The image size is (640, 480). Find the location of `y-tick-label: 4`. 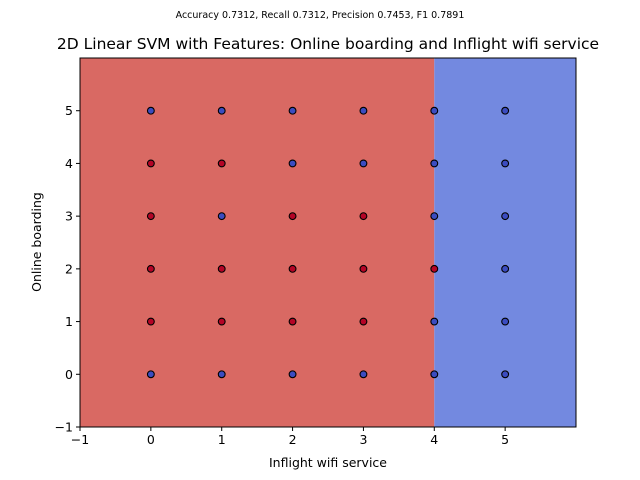

y-tick-label: 4 is located at coordinates (69, 163).